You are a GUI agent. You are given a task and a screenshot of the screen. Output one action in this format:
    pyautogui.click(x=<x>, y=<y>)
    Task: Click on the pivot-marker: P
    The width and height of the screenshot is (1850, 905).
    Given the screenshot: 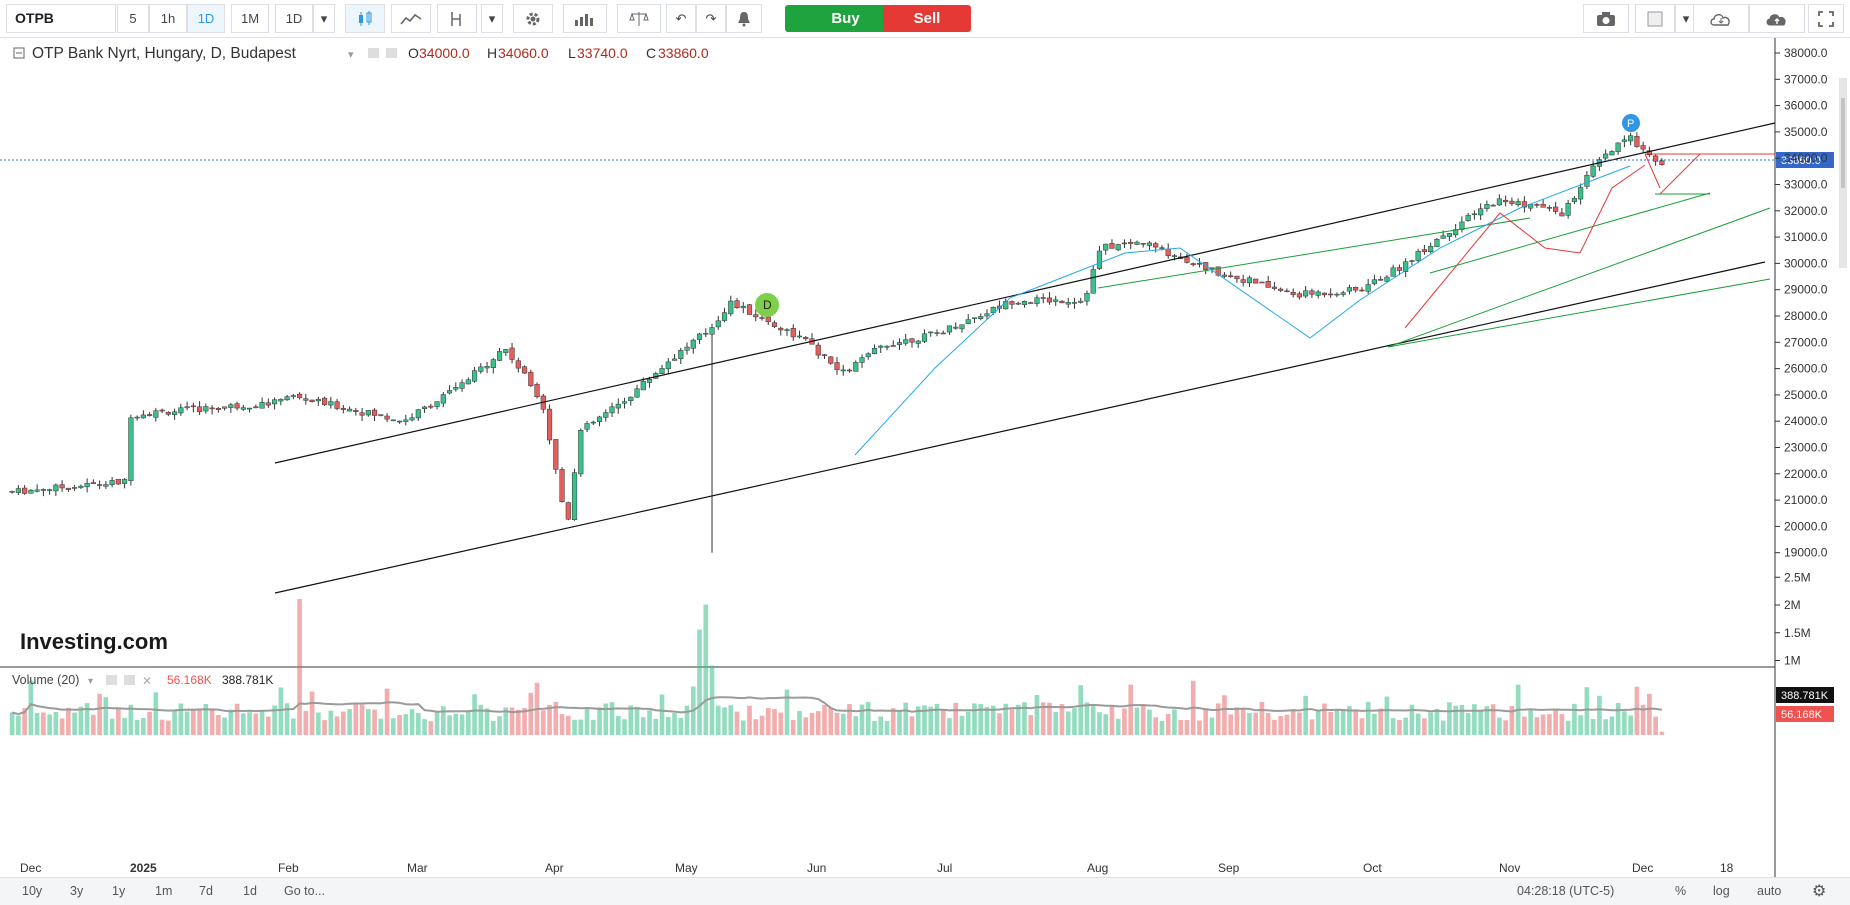 What is the action you would take?
    pyautogui.click(x=1631, y=123)
    